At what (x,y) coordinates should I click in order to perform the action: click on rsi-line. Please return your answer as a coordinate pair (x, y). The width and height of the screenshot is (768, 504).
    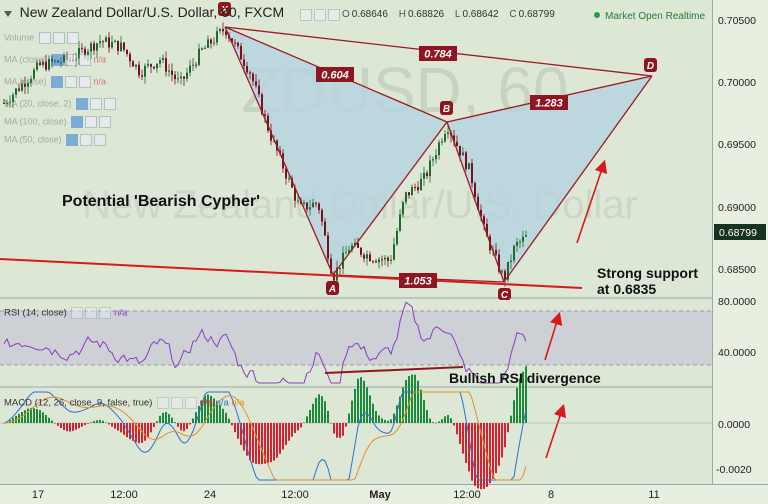
    Looking at the image, I should click on (265, 342).